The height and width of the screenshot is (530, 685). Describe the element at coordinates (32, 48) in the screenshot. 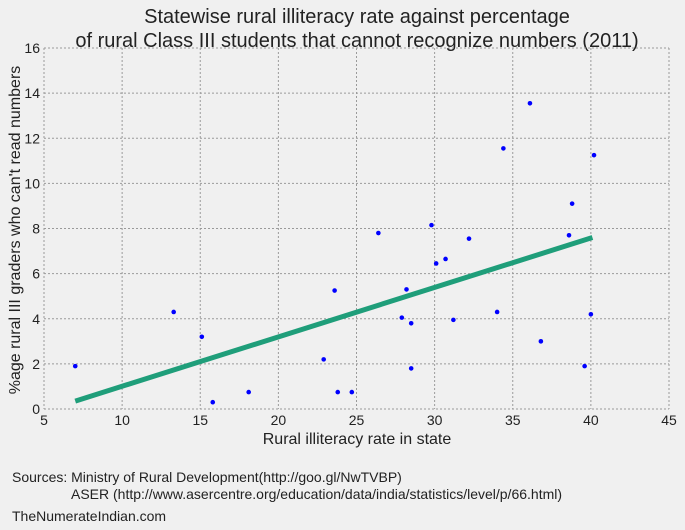

I see `y-tick-label: 16` at that location.